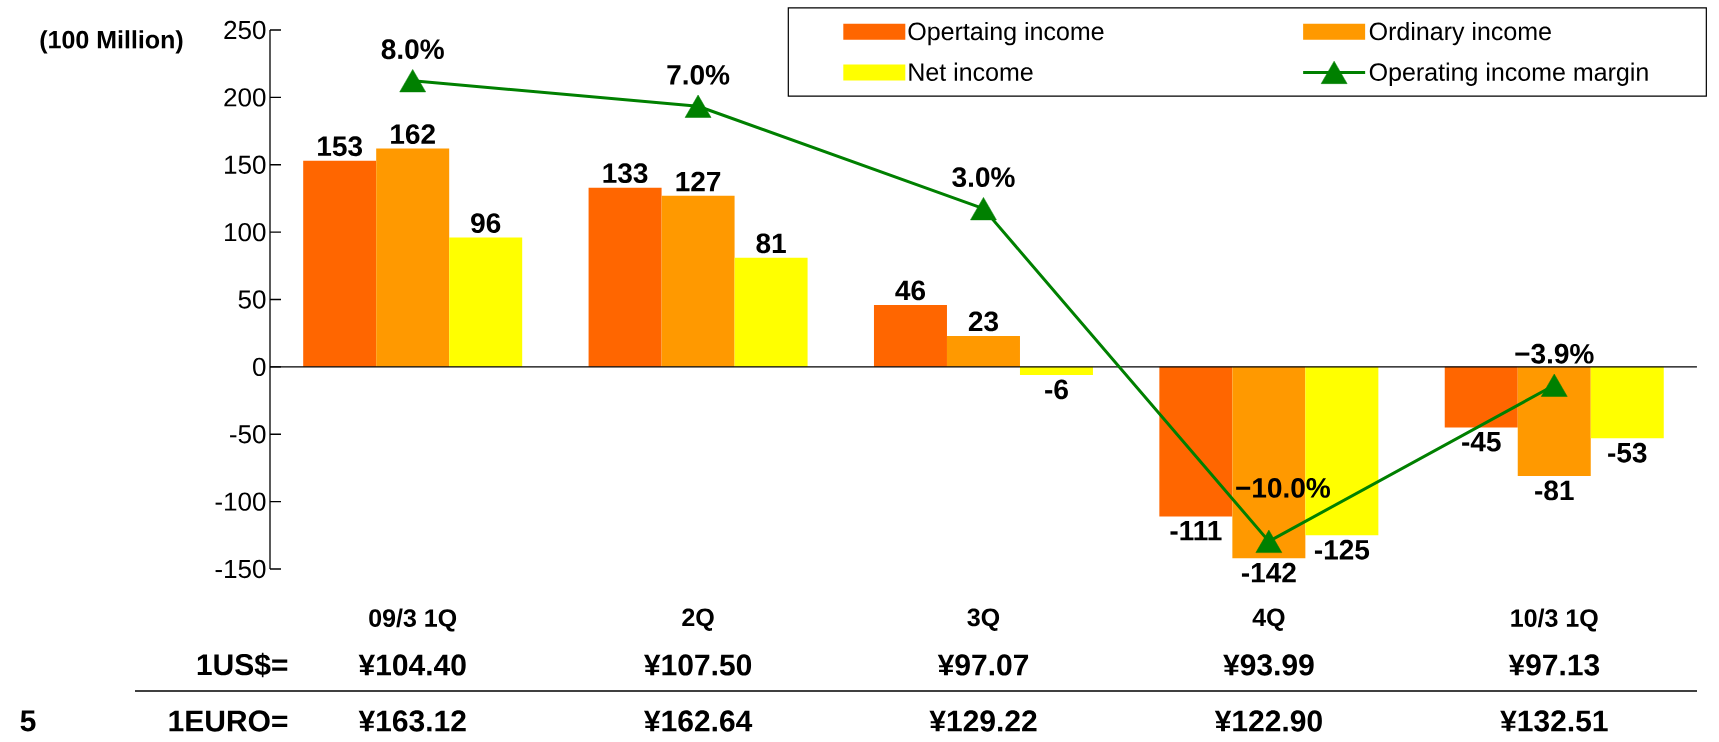 The width and height of the screenshot is (1719, 742). What do you see at coordinates (252, 299) in the screenshot?
I see `y-tick-label: 50` at bounding box center [252, 299].